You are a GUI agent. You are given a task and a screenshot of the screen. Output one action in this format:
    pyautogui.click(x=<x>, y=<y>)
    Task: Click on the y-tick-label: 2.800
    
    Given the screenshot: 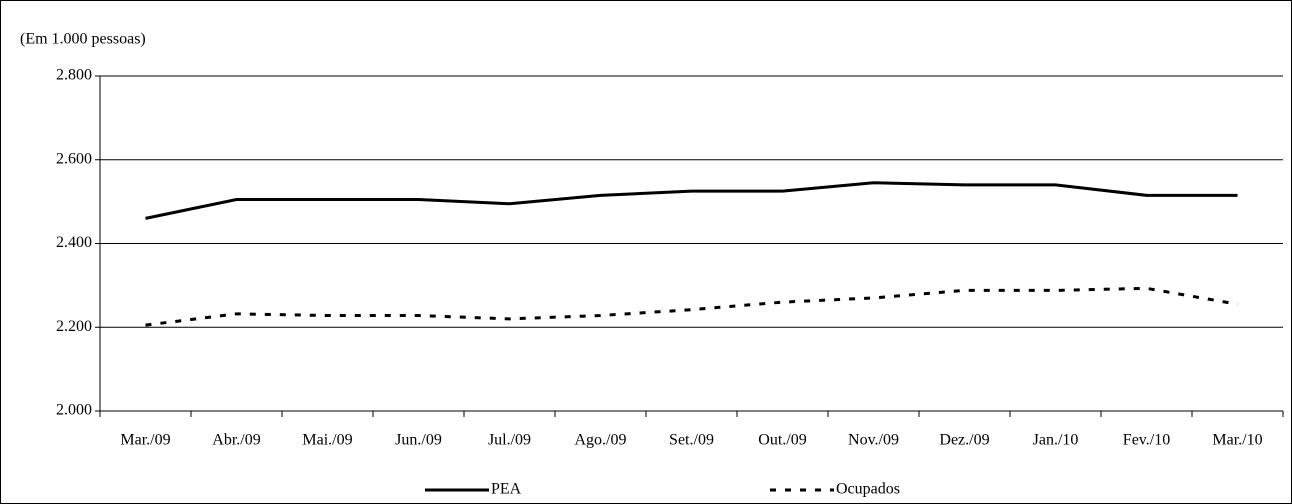 What is the action you would take?
    pyautogui.click(x=74, y=75)
    